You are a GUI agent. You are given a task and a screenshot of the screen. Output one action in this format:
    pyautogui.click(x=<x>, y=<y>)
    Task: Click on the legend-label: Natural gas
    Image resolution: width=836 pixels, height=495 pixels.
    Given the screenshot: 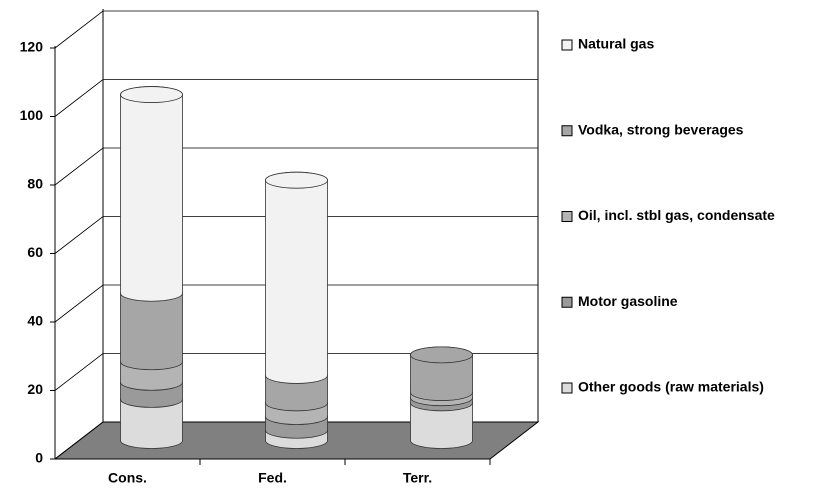 What is the action you would take?
    pyautogui.click(x=616, y=44)
    